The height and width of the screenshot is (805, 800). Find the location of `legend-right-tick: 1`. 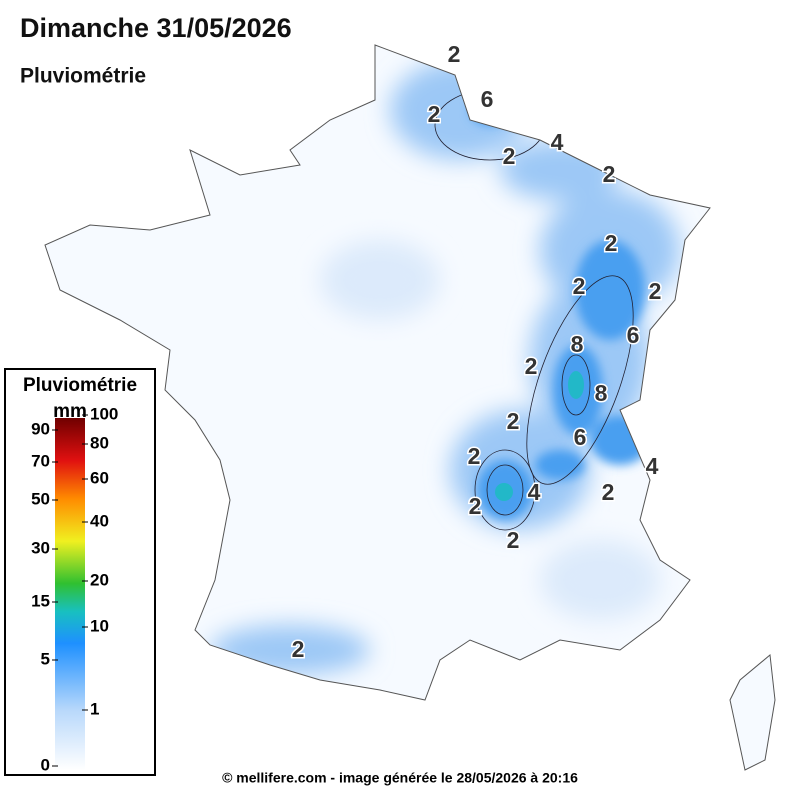

legend-right-tick: 1 is located at coordinates (94, 708).